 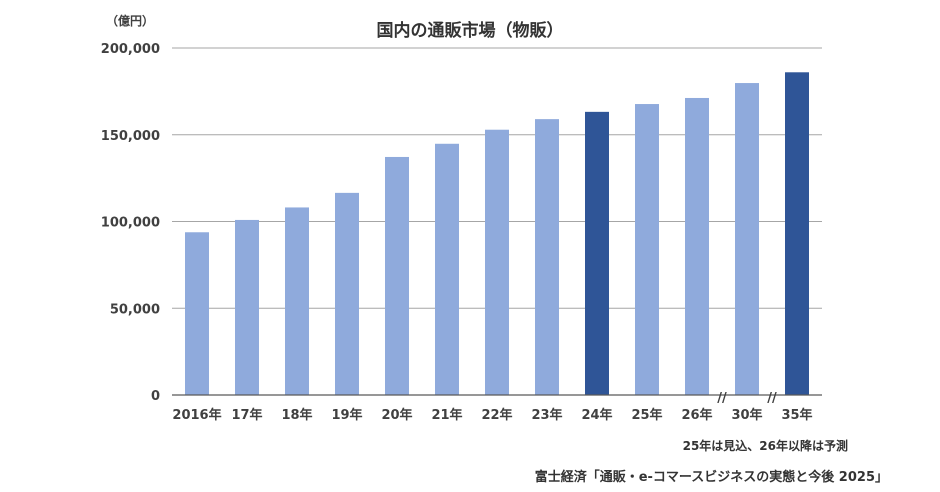 What do you see at coordinates (246, 415) in the screenshot?
I see `x-tick-label: 17年` at bounding box center [246, 415].